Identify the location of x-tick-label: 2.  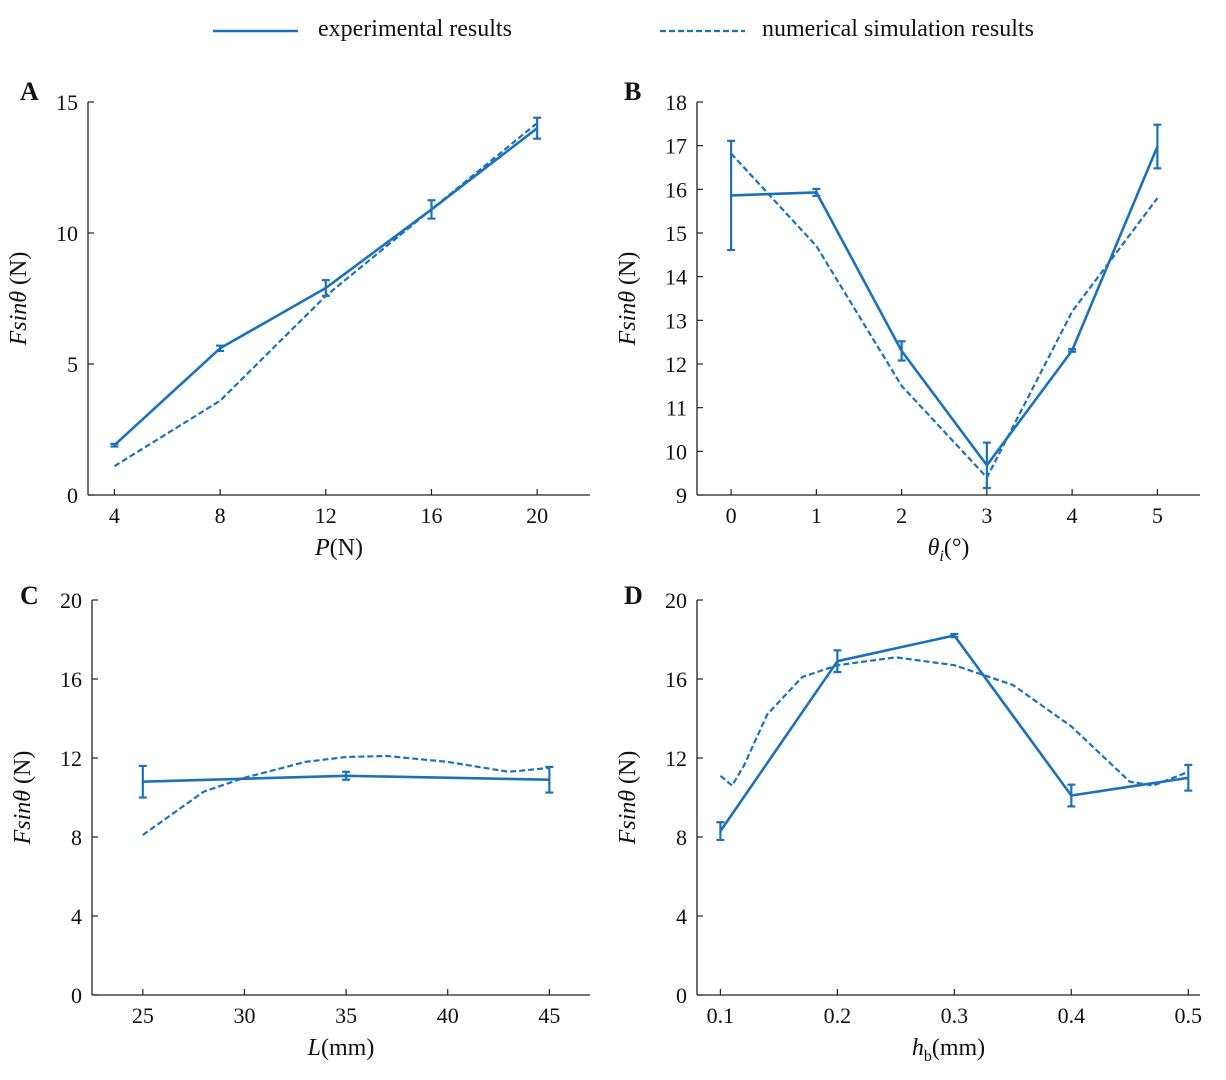
(901, 515).